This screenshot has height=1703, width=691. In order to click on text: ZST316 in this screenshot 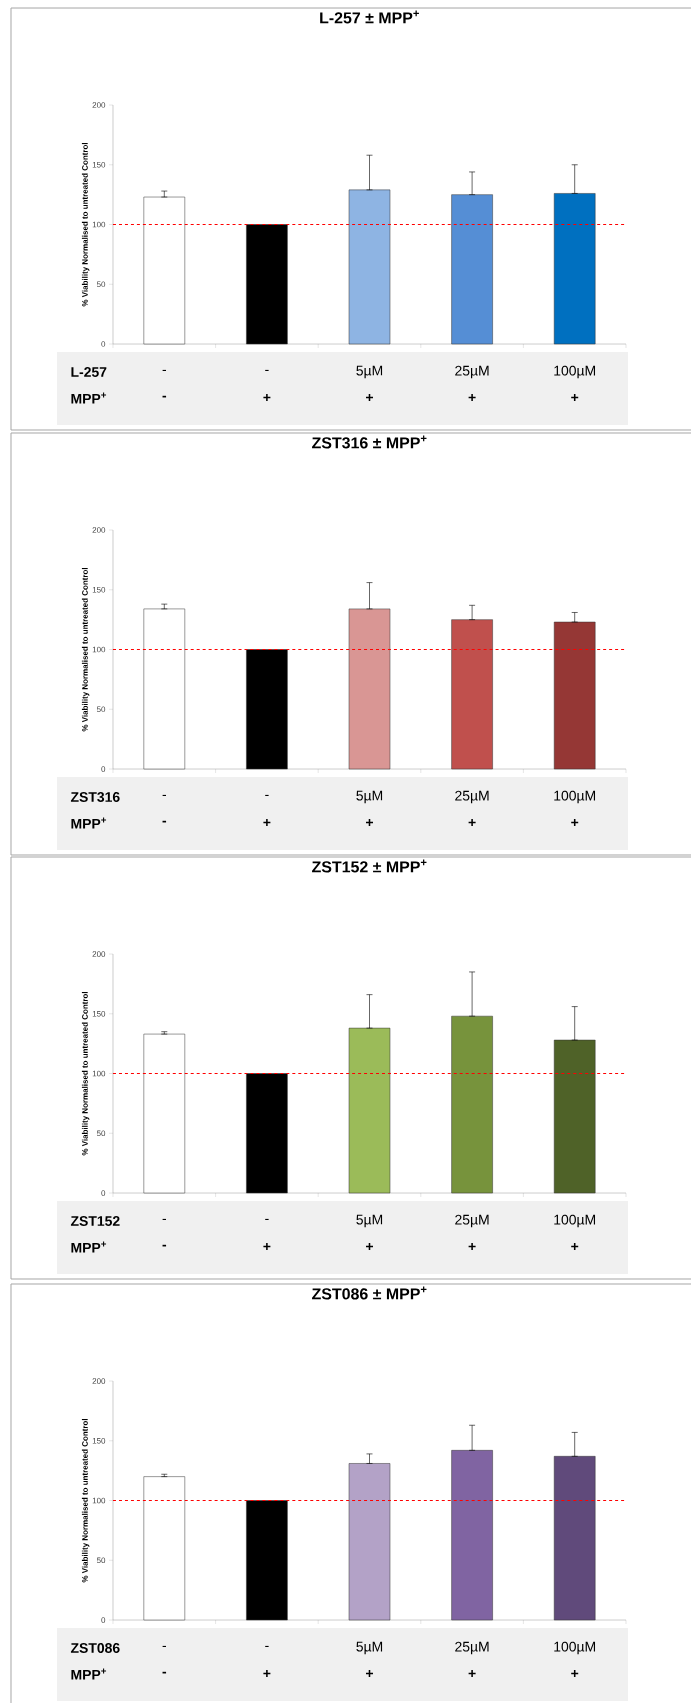, I will do `click(95, 797)`.